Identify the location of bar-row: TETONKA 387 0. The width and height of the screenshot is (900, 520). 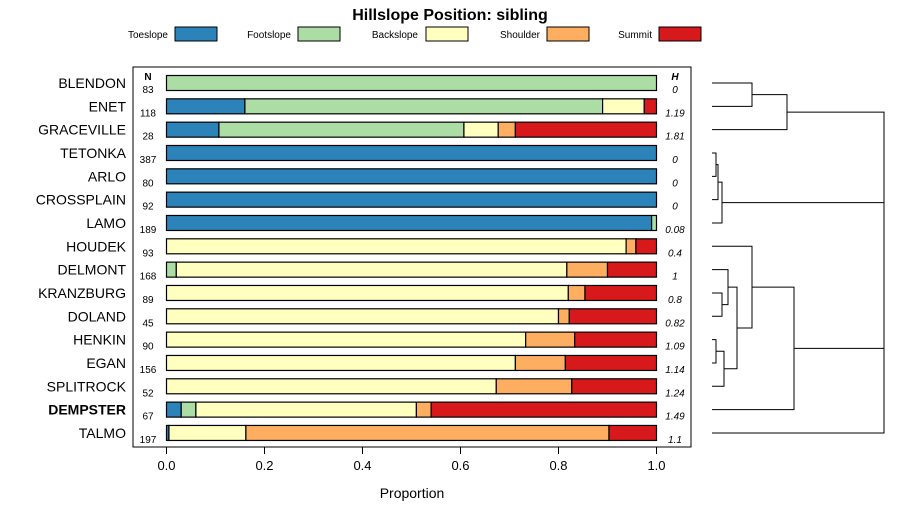
(369, 155).